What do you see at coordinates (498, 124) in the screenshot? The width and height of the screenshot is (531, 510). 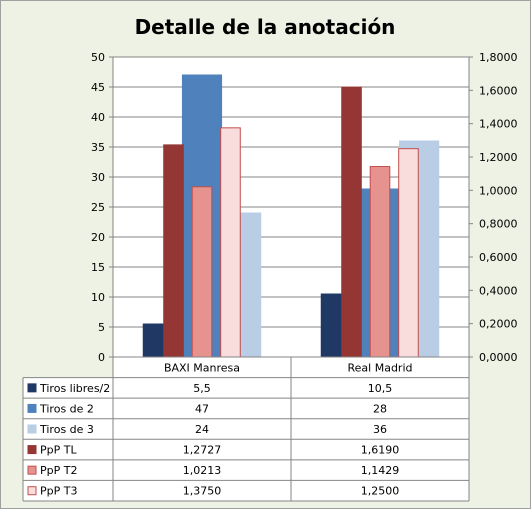 I see `right-tick-label: 1,4000` at bounding box center [498, 124].